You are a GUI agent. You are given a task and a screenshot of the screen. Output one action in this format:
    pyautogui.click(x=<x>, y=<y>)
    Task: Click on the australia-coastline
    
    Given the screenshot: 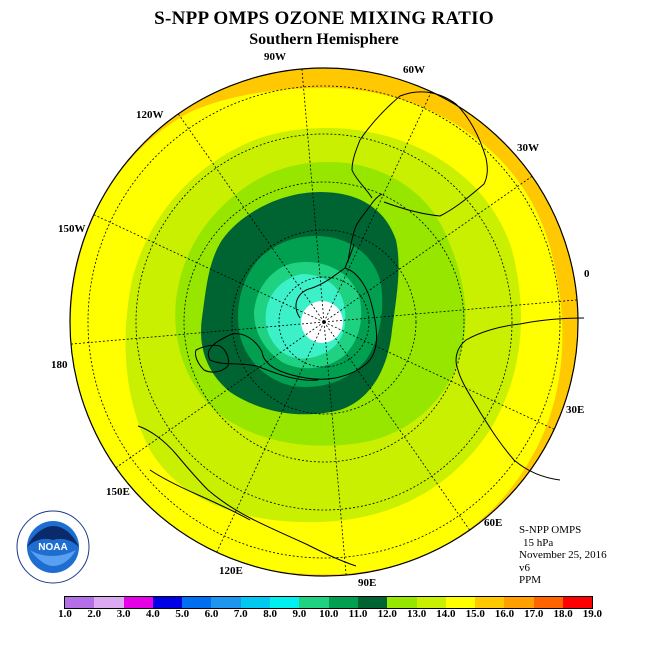 What is the action you would take?
    pyautogui.click(x=247, y=496)
    